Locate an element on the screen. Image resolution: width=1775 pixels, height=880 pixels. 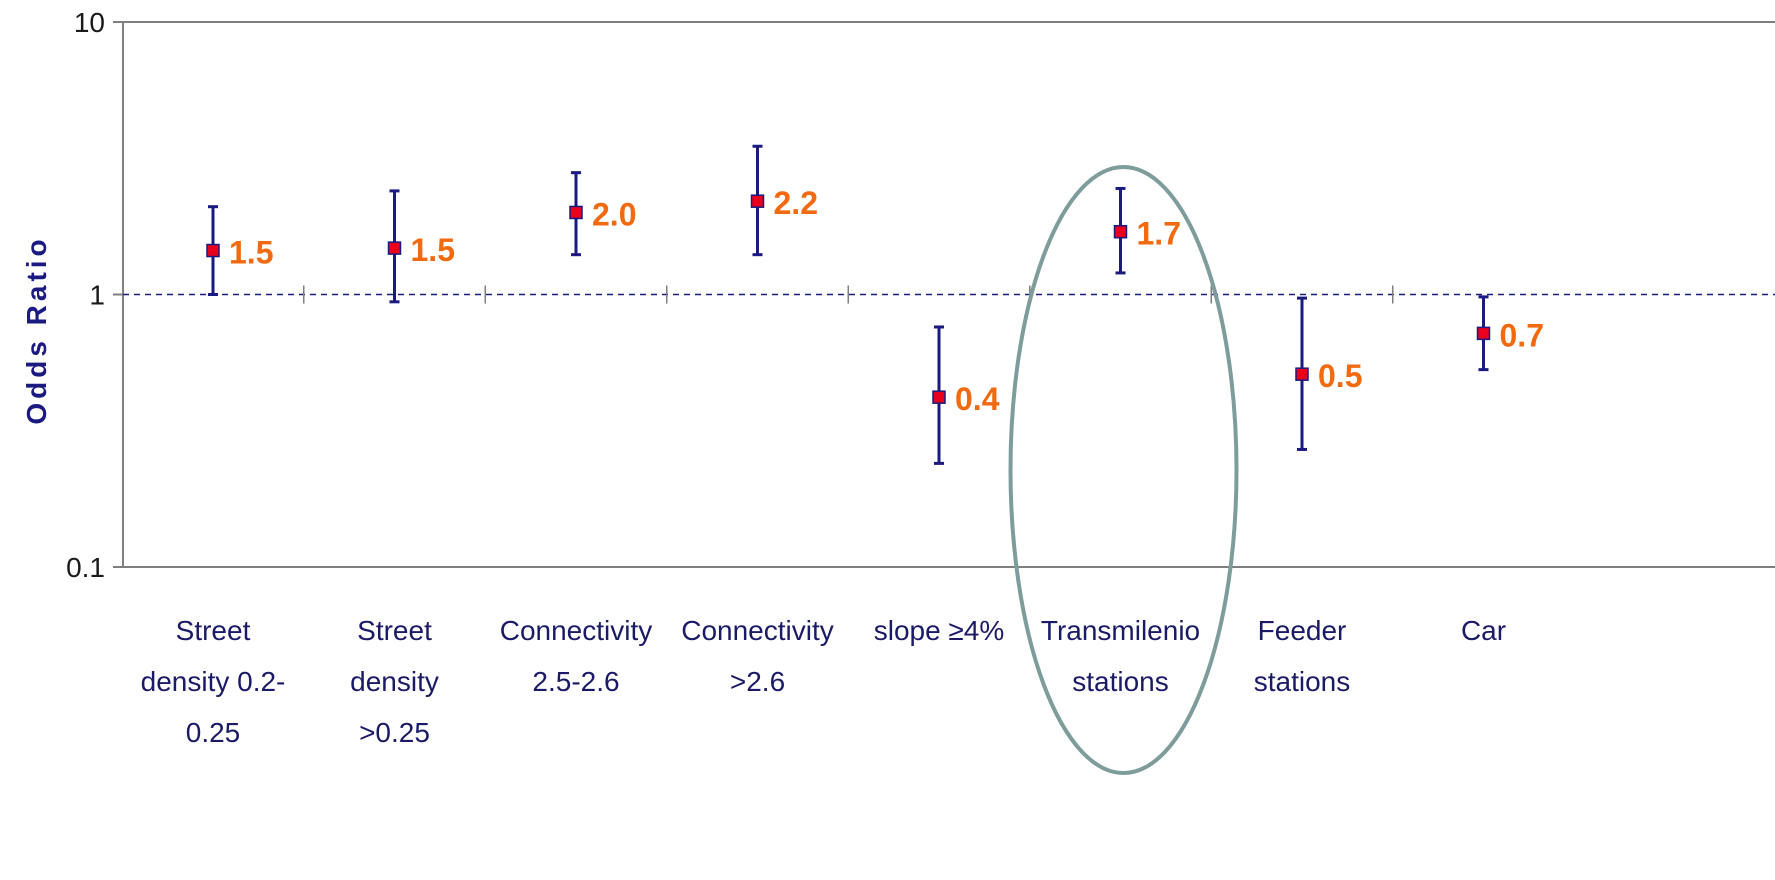
y-tick-label: 10 is located at coordinates (89, 22).